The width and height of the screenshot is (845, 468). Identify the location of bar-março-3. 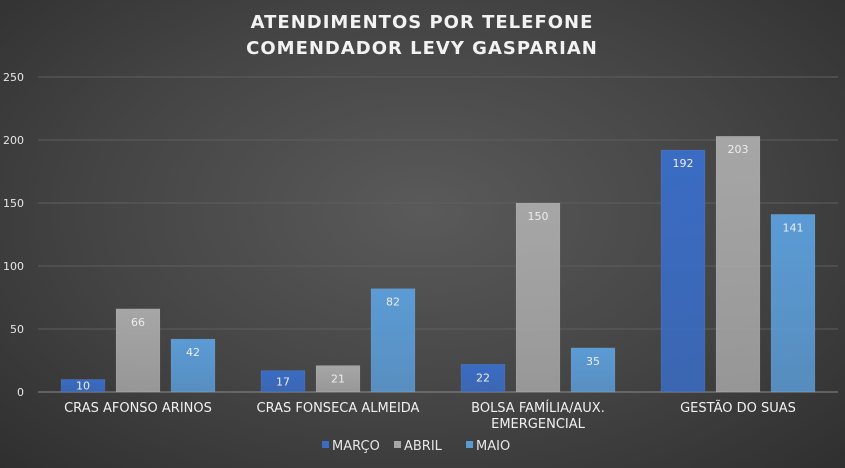
(683, 271).